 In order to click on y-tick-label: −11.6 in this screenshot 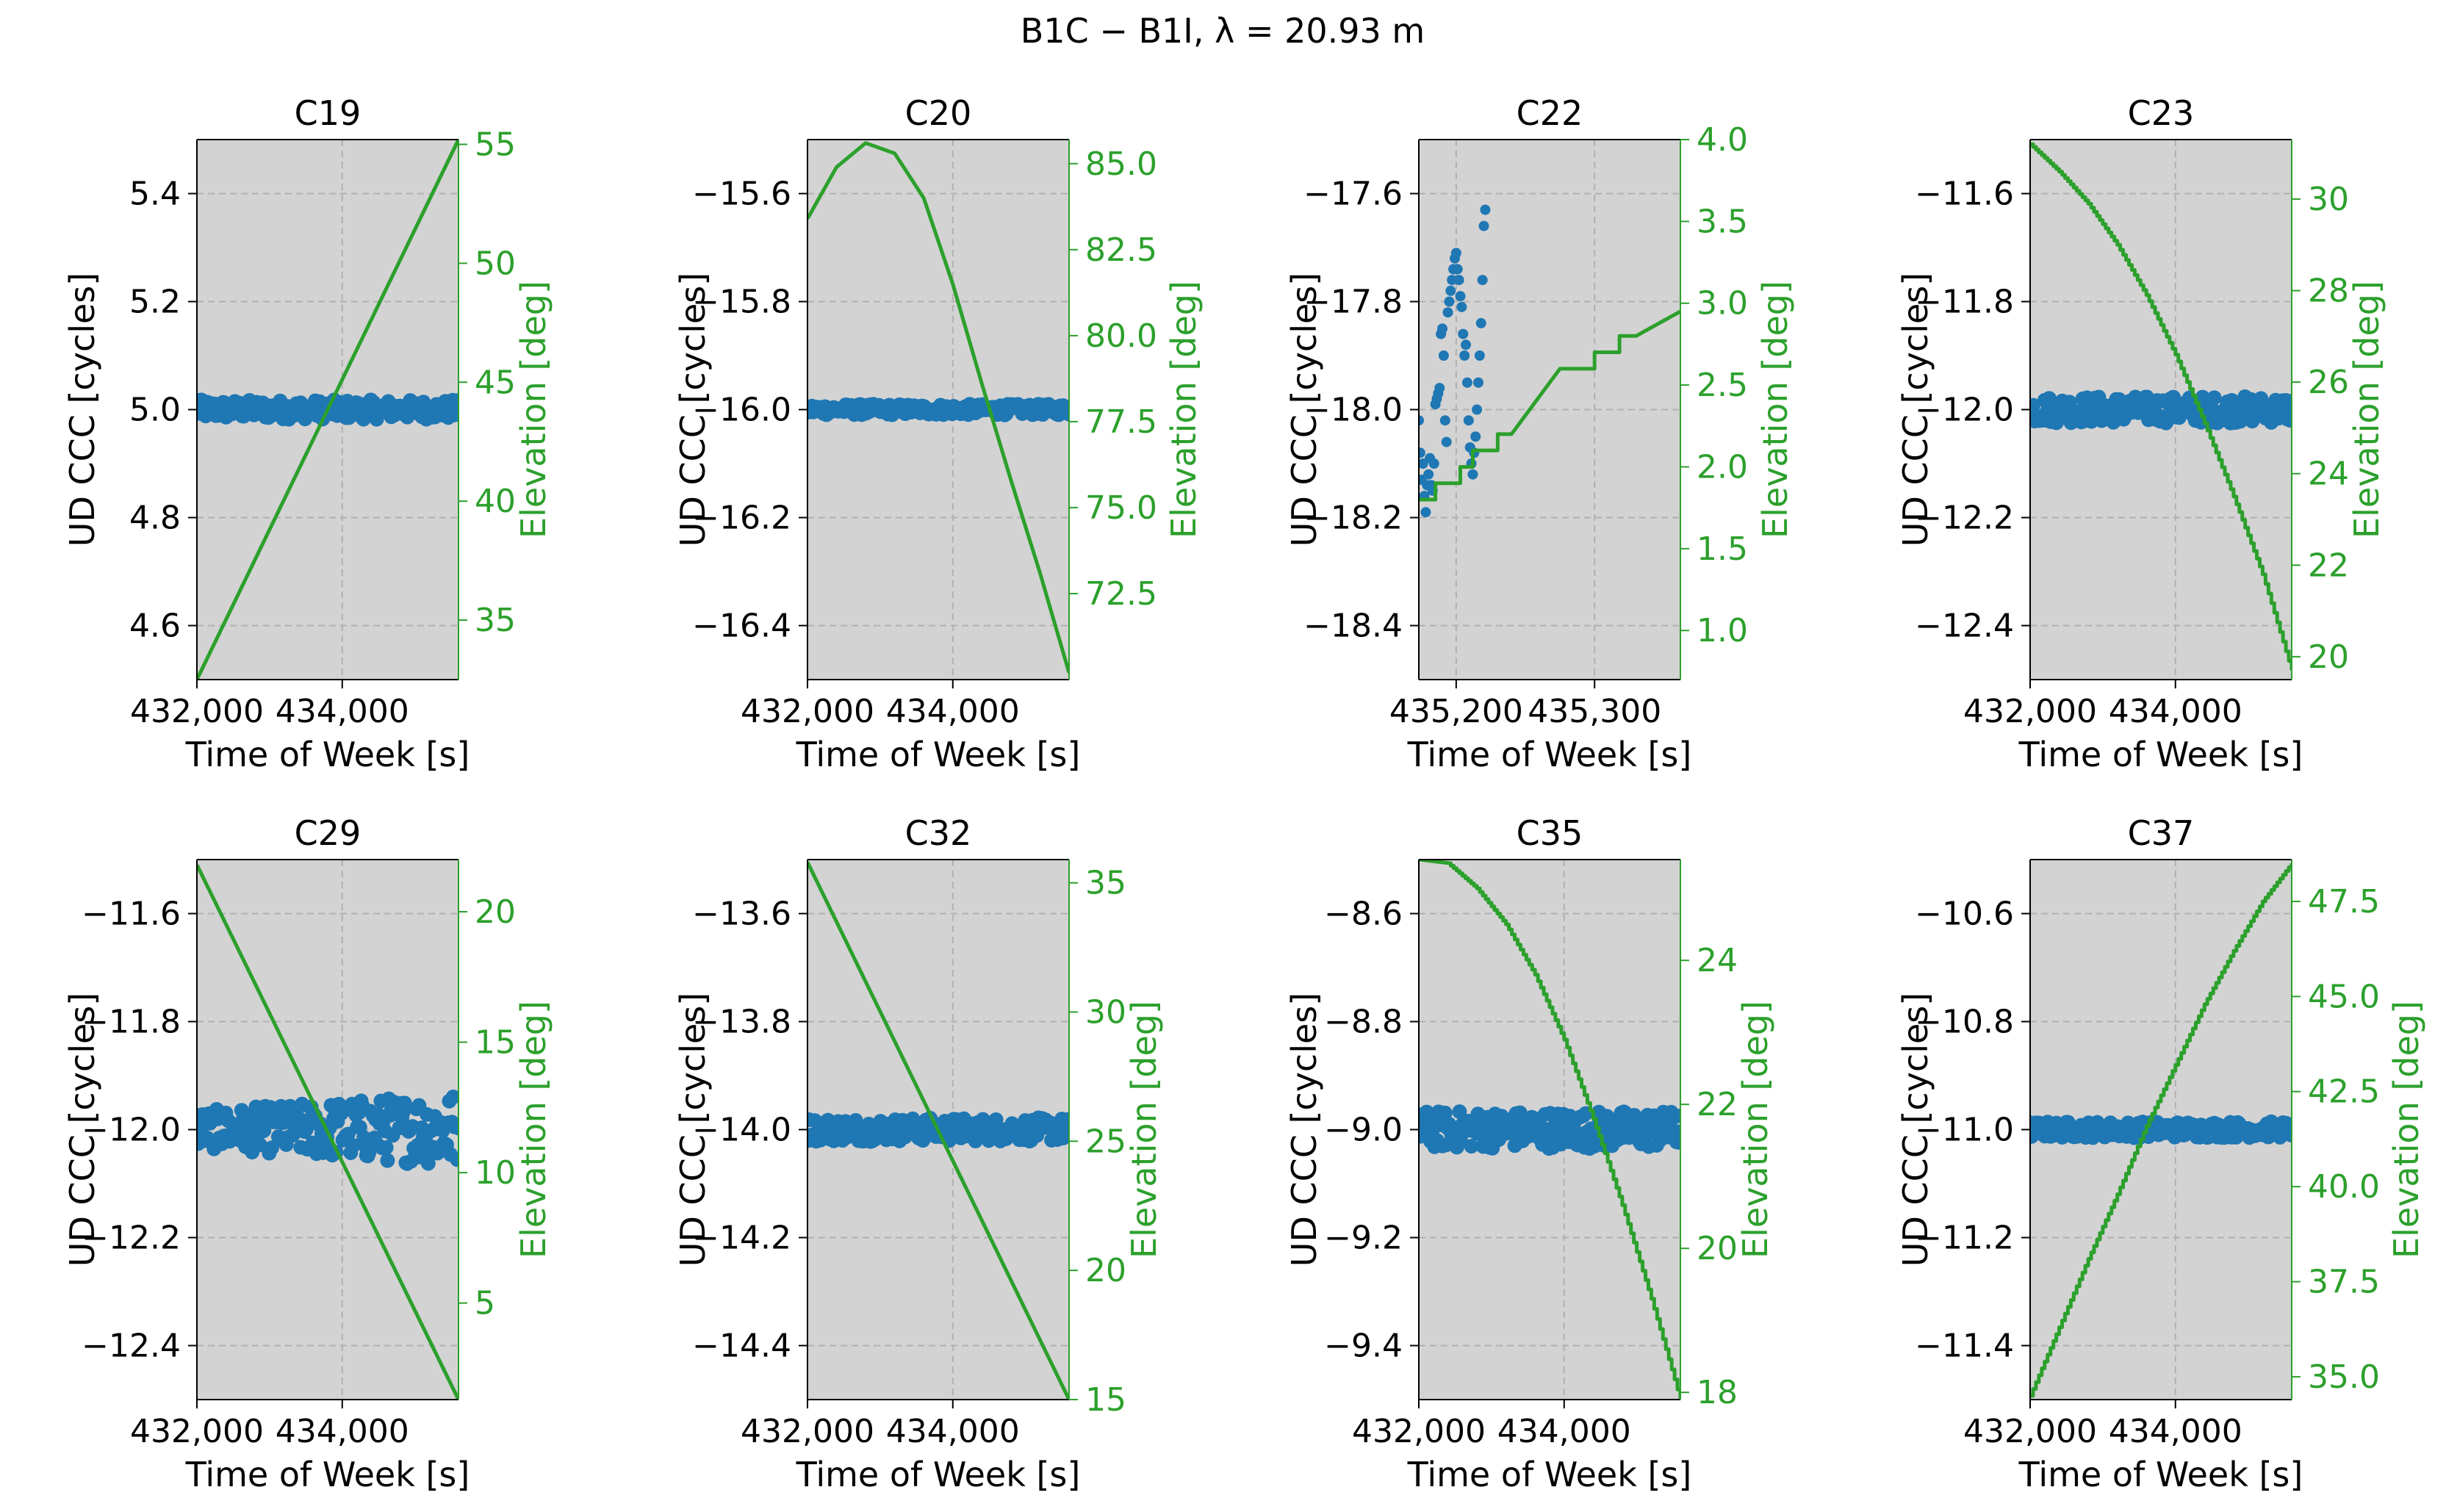, I will do `click(1964, 195)`.